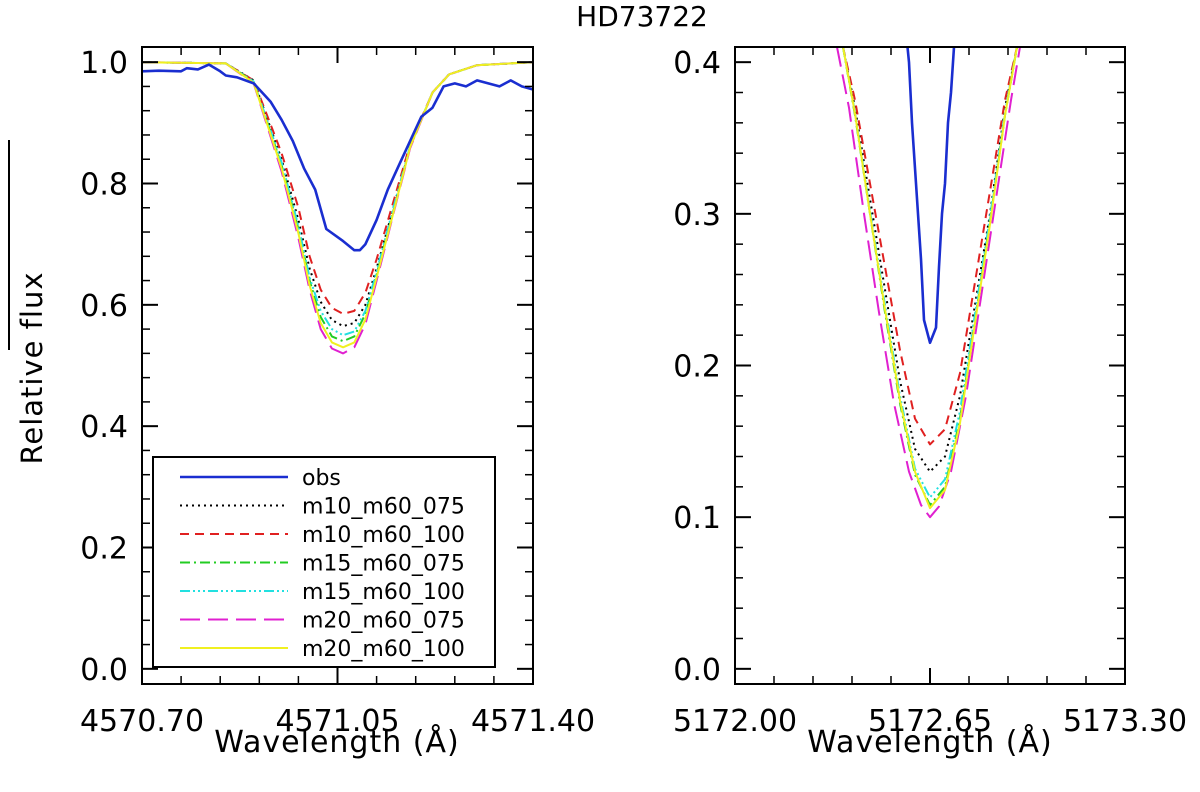 The image size is (1200, 792). What do you see at coordinates (383, 621) in the screenshot?
I see `legend-label: m20_m60_075` at bounding box center [383, 621].